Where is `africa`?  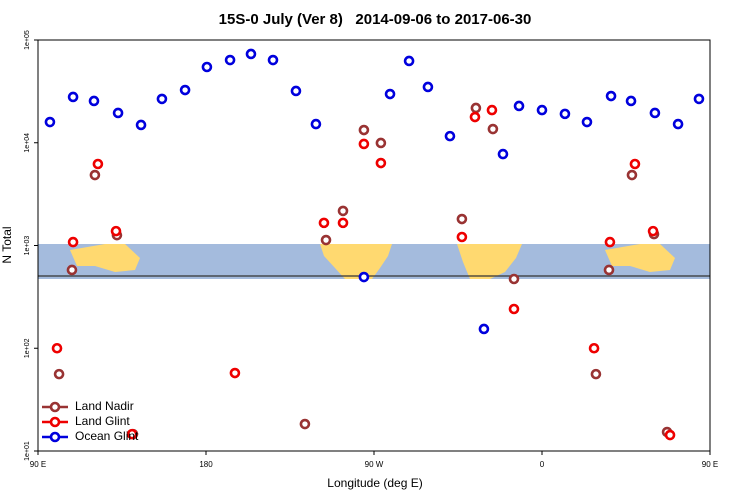 africa is located at coordinates (489, 261).